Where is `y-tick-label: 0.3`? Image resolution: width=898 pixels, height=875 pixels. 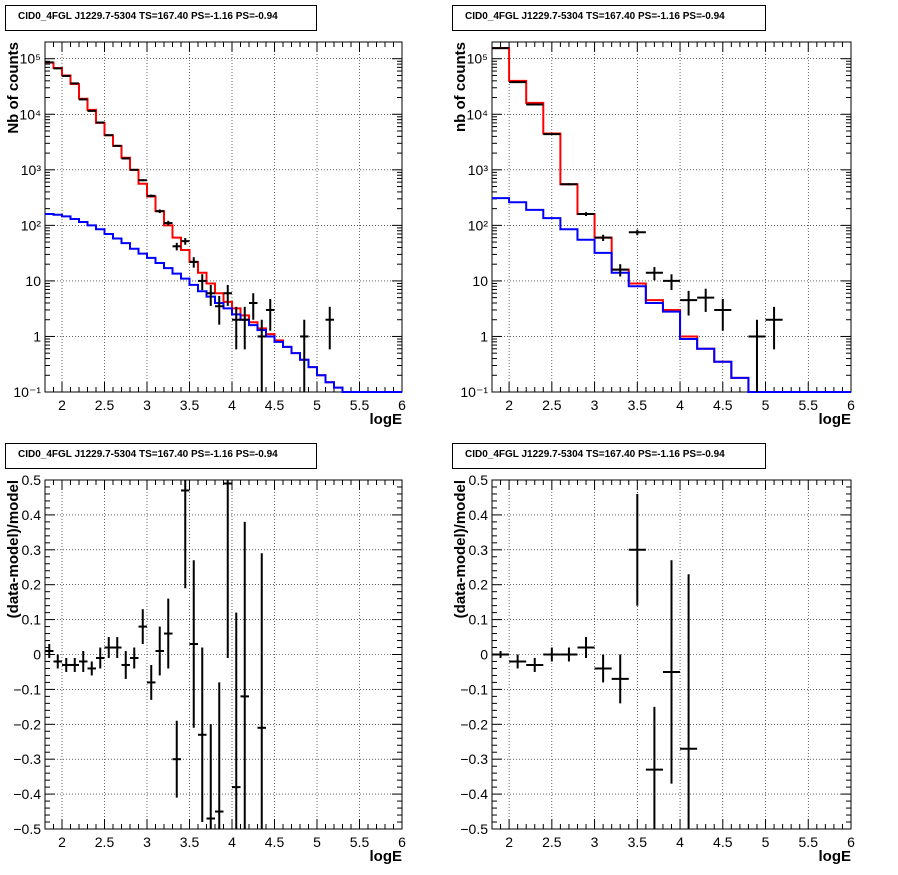
y-tick-label: 0.3 is located at coordinates (32, 550).